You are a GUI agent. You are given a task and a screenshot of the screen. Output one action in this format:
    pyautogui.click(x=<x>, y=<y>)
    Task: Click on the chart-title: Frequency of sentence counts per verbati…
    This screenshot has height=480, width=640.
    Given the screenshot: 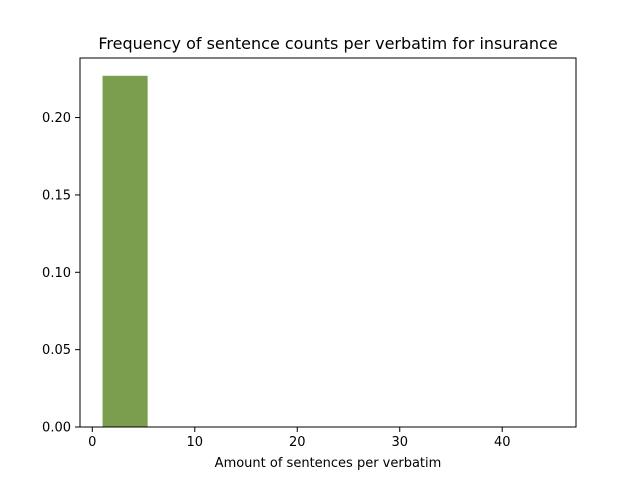 What is the action you would take?
    pyautogui.click(x=327, y=43)
    